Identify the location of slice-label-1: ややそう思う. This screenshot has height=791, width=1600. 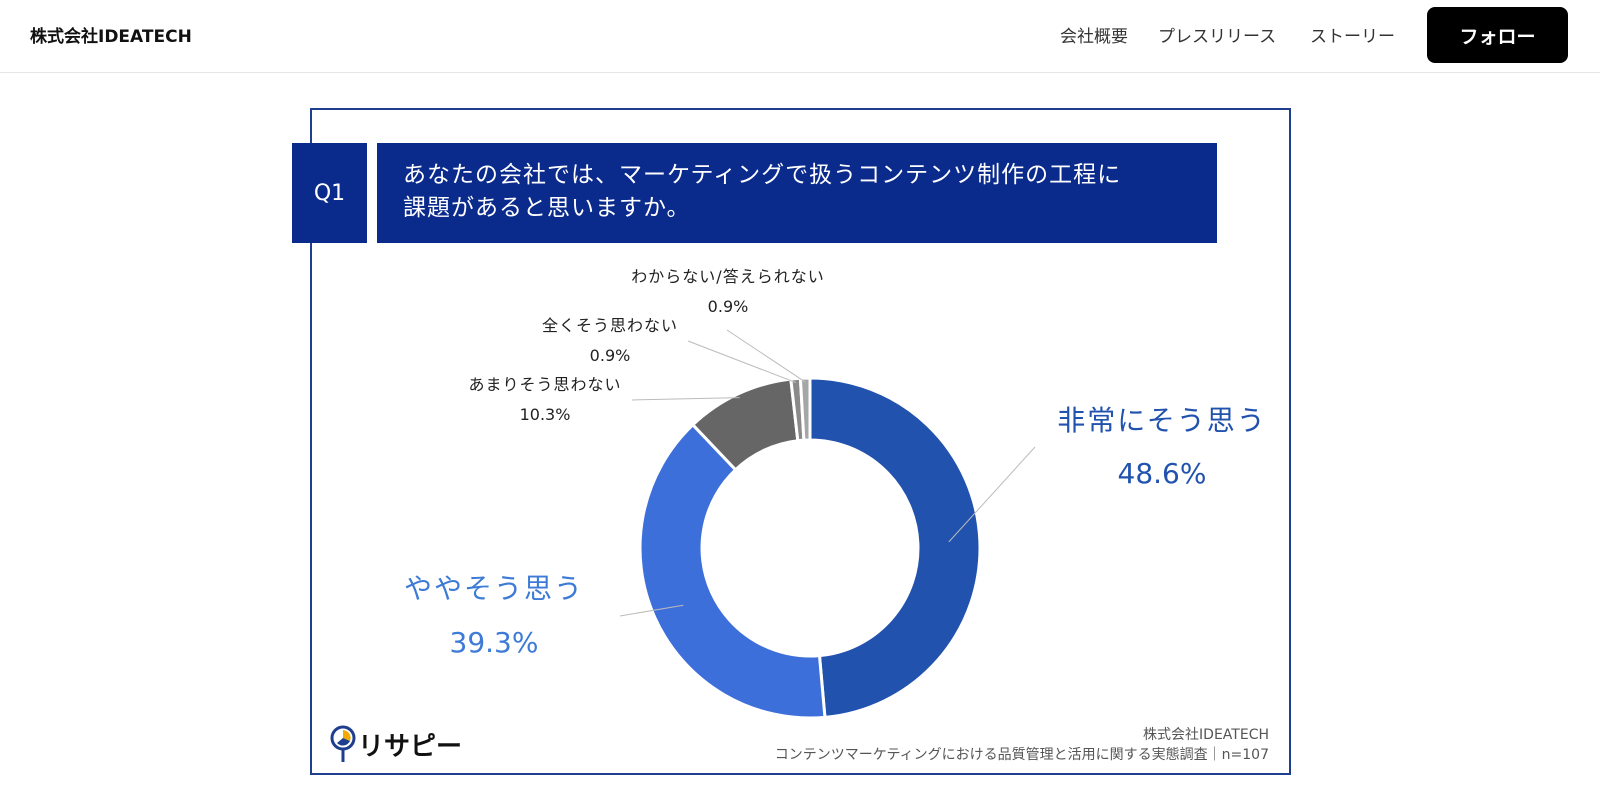
(494, 588).